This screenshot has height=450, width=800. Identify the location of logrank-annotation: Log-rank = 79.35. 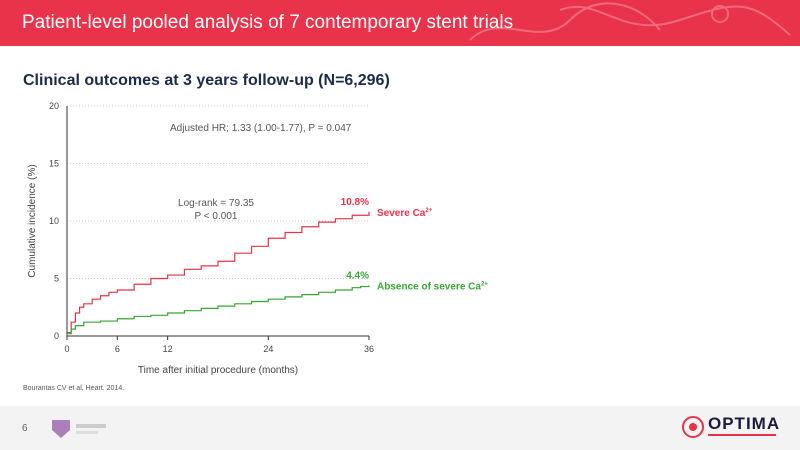
(216, 203).